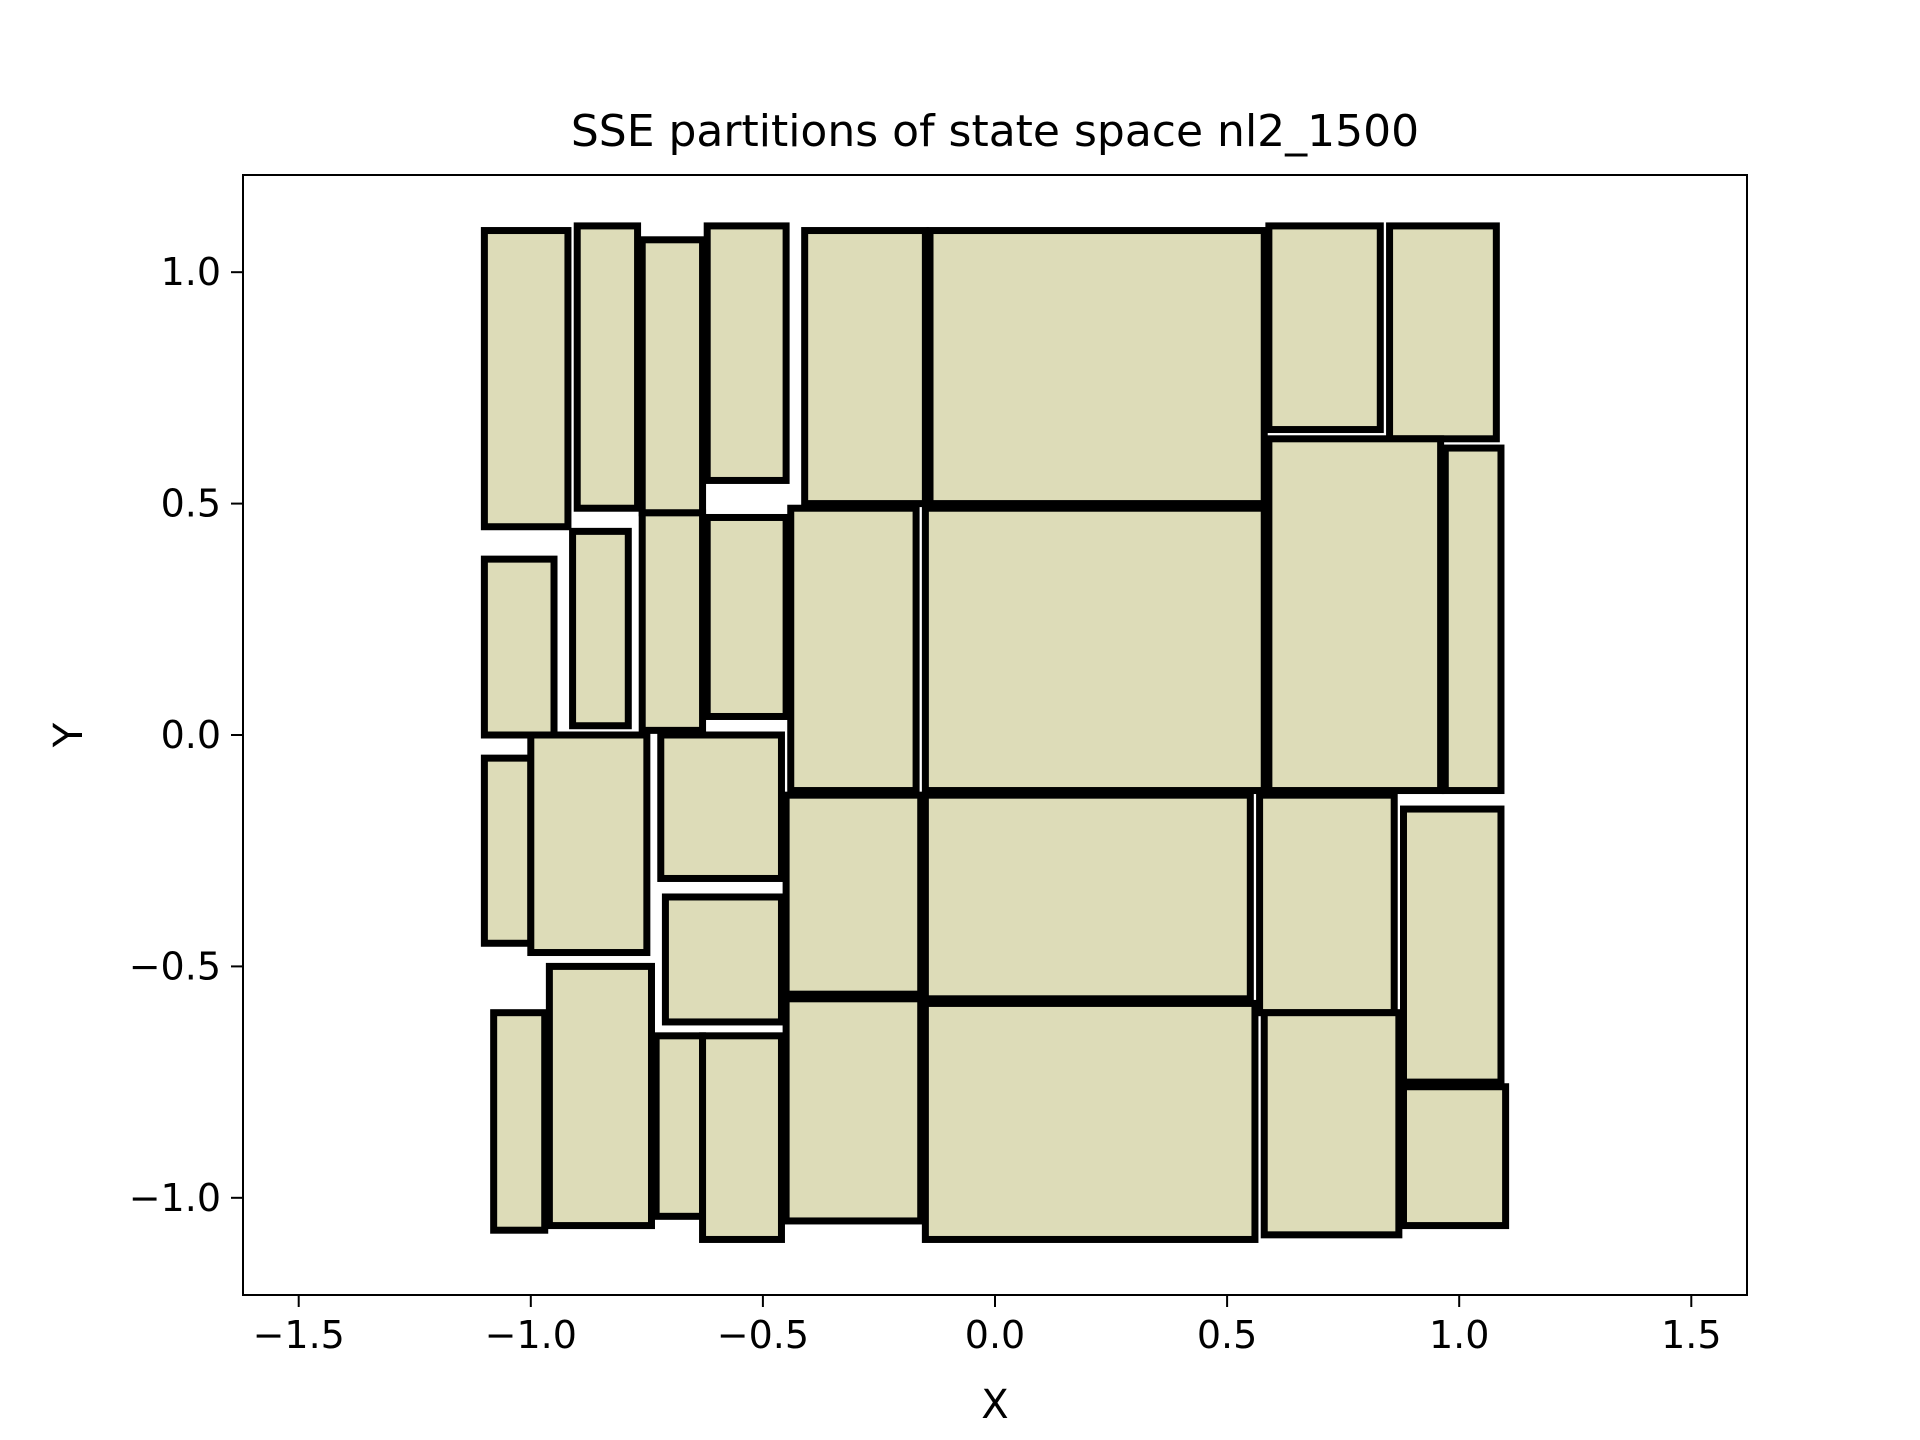 The width and height of the screenshot is (1920, 1440). What do you see at coordinates (1227, 1335) in the screenshot?
I see `x-tick-label: 0.5` at bounding box center [1227, 1335].